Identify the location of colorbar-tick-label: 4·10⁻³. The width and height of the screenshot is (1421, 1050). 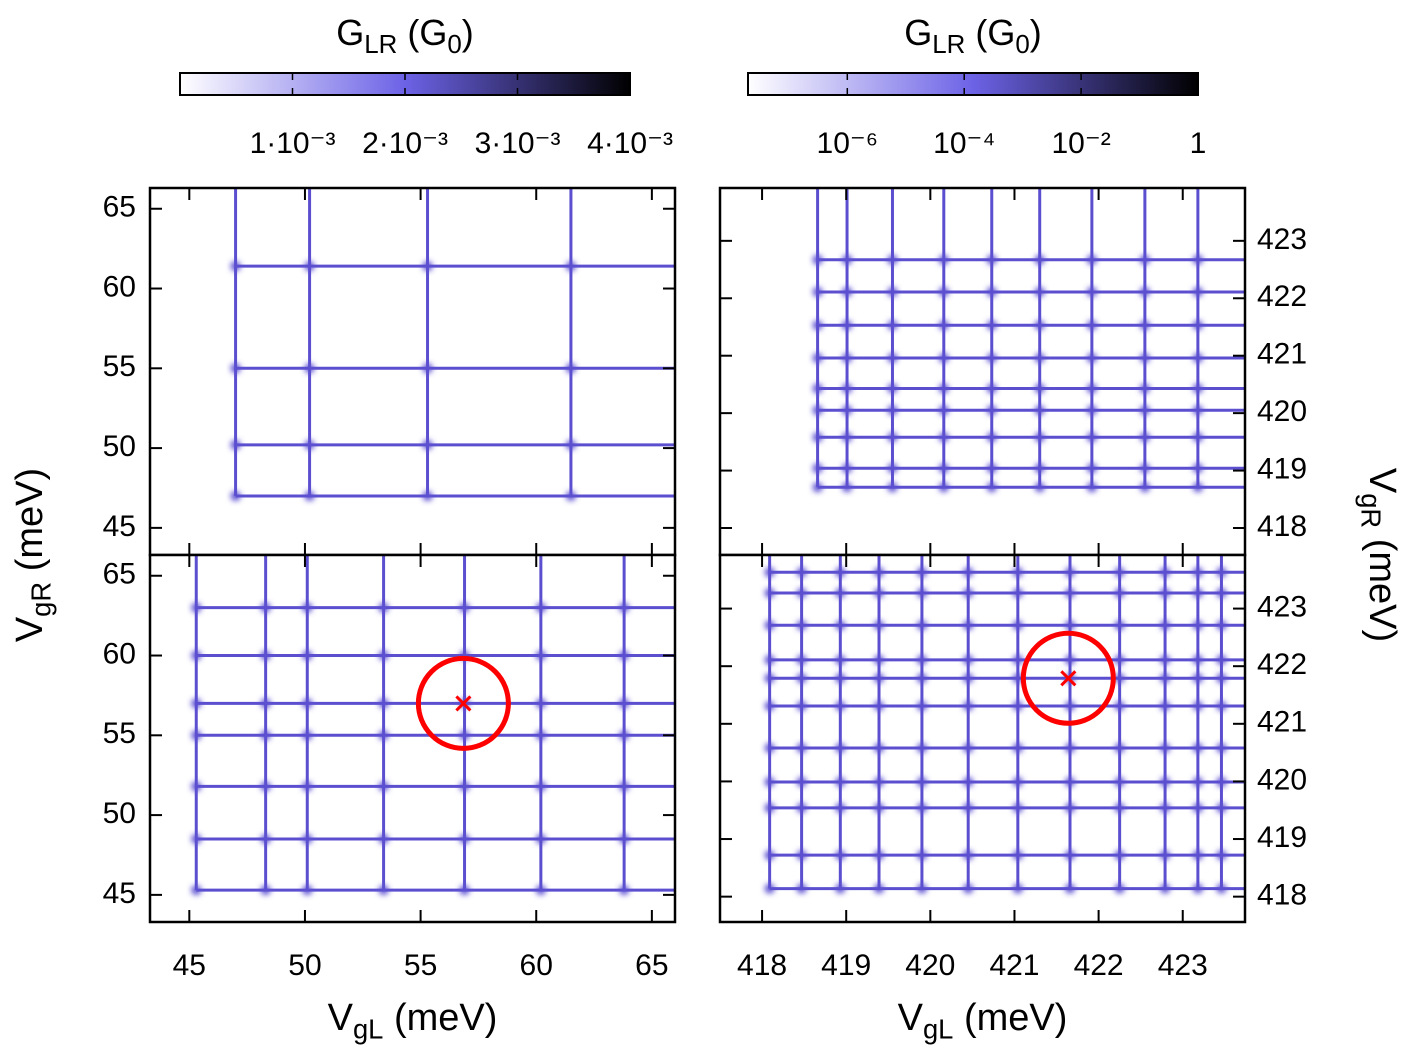
(630, 143).